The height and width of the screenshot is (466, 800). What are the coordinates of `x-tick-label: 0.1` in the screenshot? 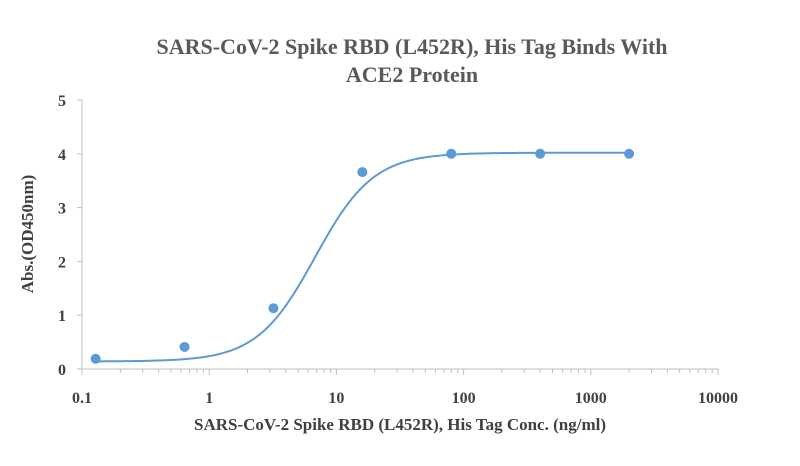 It's located at (82, 398).